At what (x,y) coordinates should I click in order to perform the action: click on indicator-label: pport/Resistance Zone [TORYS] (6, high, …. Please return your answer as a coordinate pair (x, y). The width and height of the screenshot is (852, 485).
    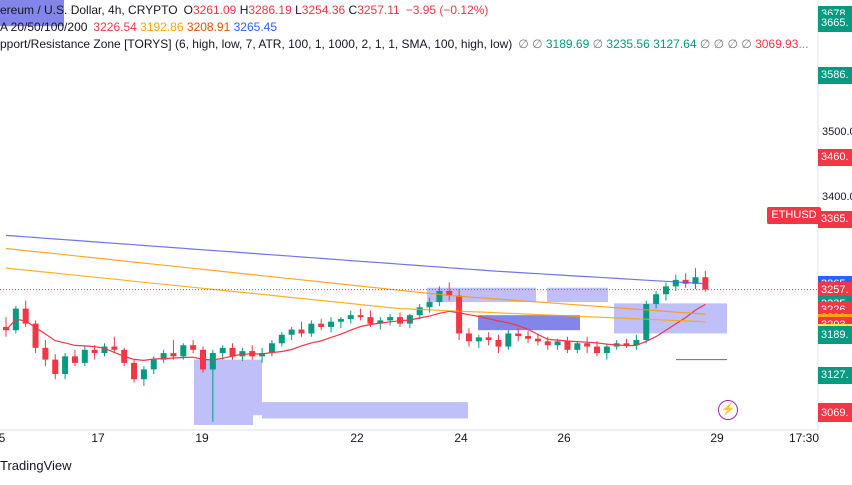
    Looking at the image, I should click on (256, 44).